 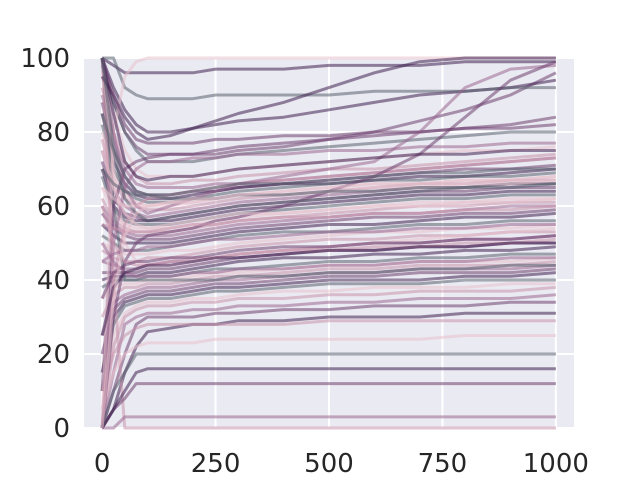 What do you see at coordinates (556, 464) in the screenshot?
I see `x-tick-label: 1000` at bounding box center [556, 464].